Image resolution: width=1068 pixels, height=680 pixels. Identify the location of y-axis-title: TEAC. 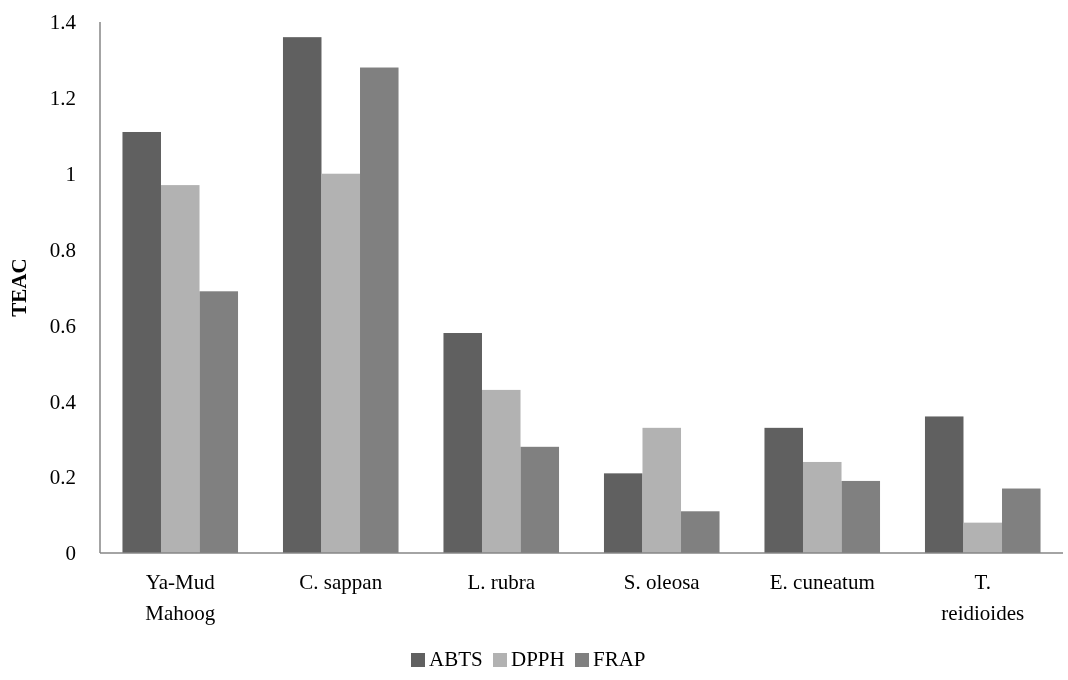
(19, 287).